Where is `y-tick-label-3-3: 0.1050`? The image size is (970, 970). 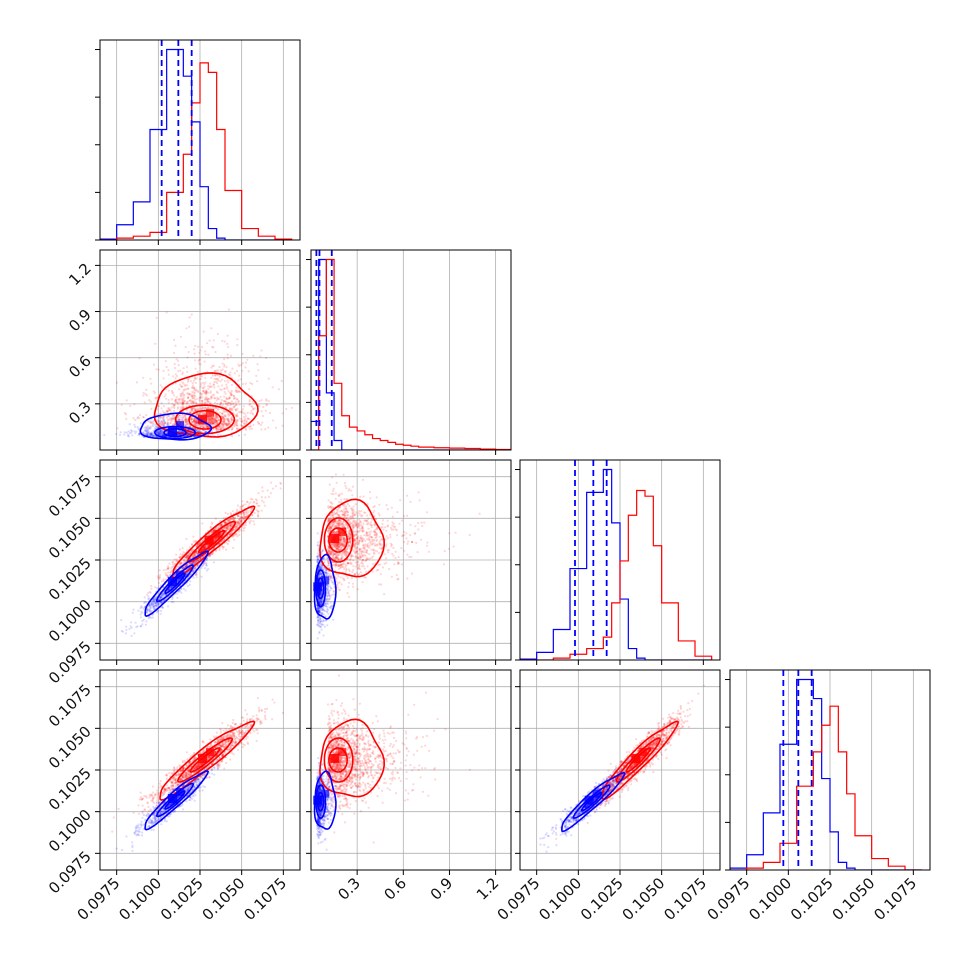 y-tick-label-3-3: 0.1050 is located at coordinates (70, 747).